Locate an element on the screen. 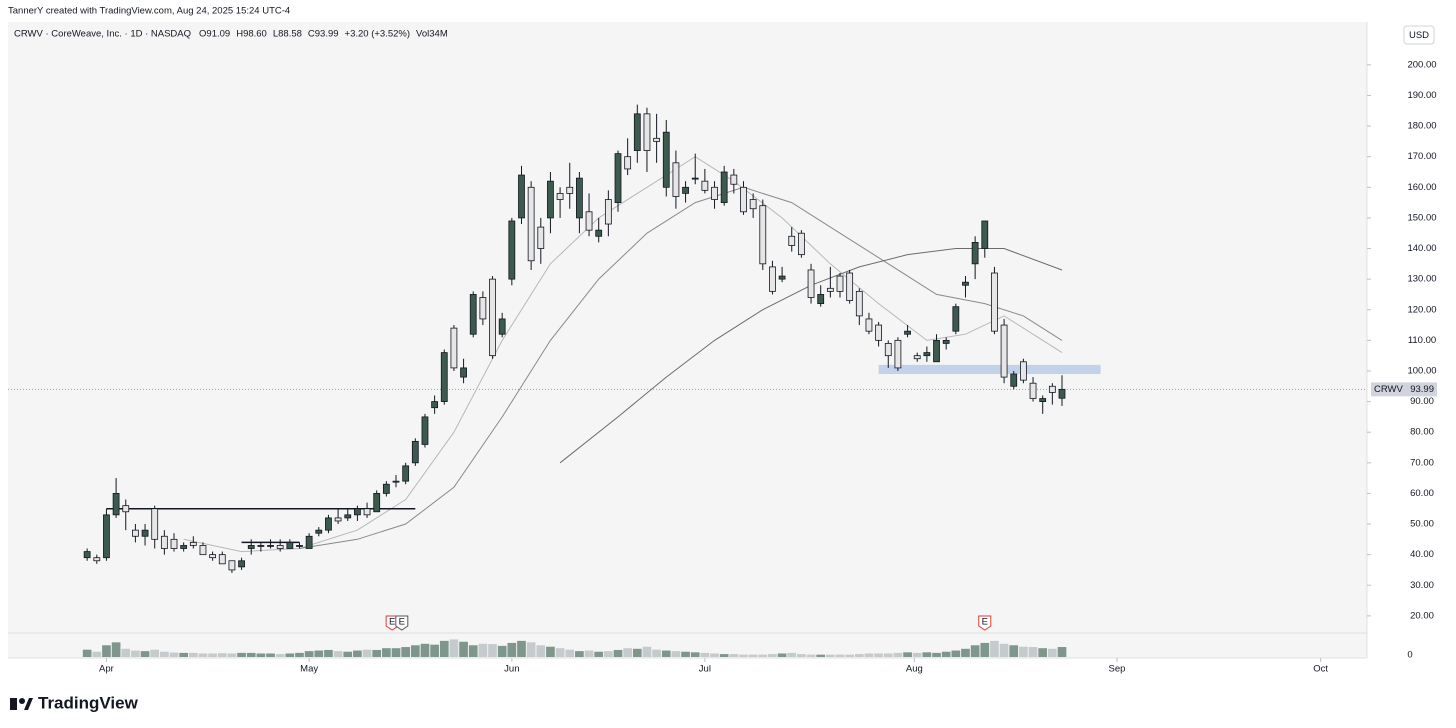 The image size is (1456, 728). event-label: E is located at coordinates (402, 622).